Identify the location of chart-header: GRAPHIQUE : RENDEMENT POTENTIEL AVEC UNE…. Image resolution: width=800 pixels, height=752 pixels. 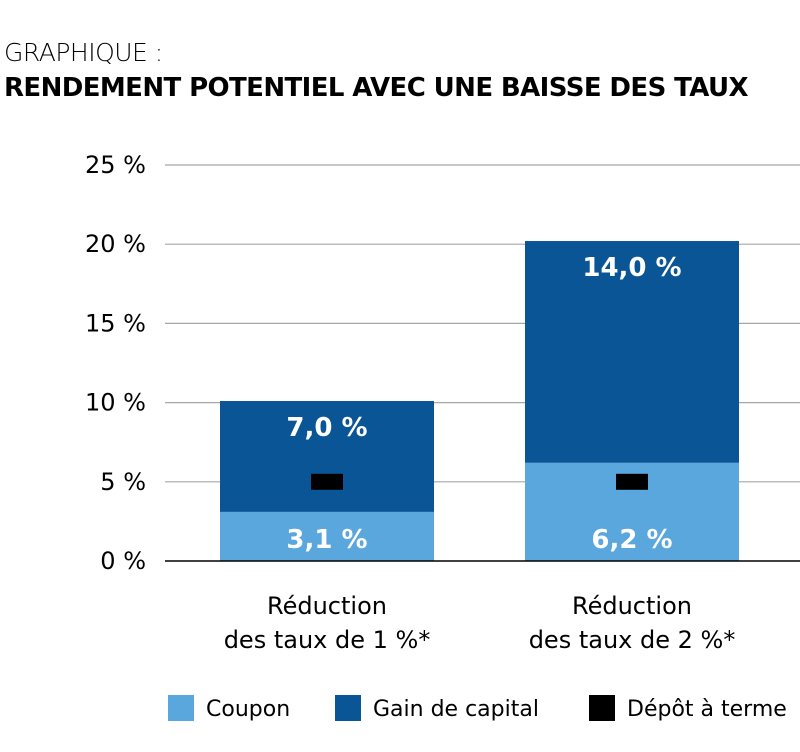
(376, 71).